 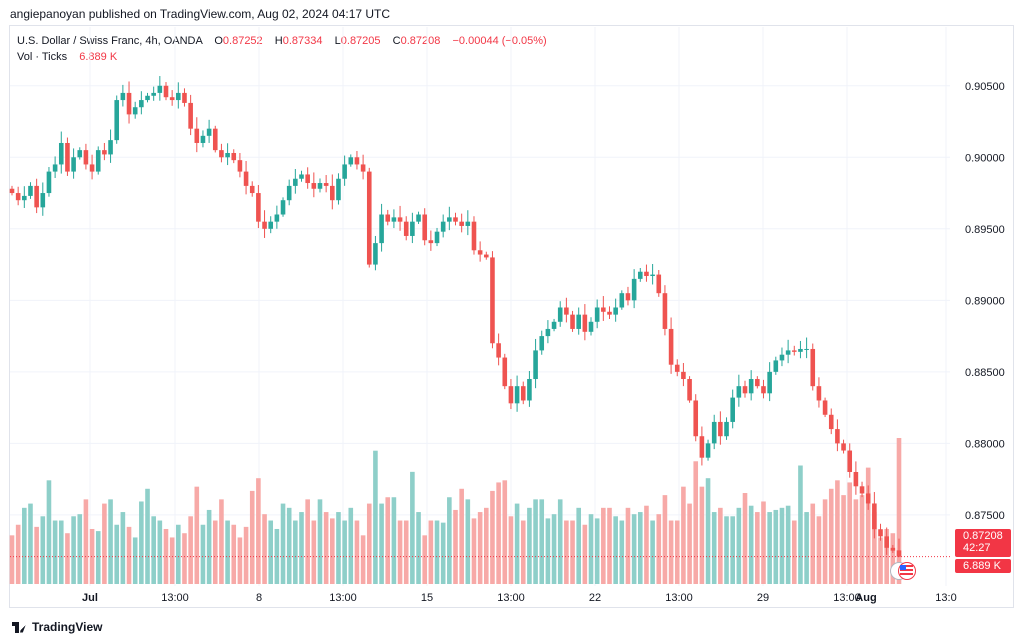 I want to click on volume-label: Vol · Ticks, so click(x=42, y=57).